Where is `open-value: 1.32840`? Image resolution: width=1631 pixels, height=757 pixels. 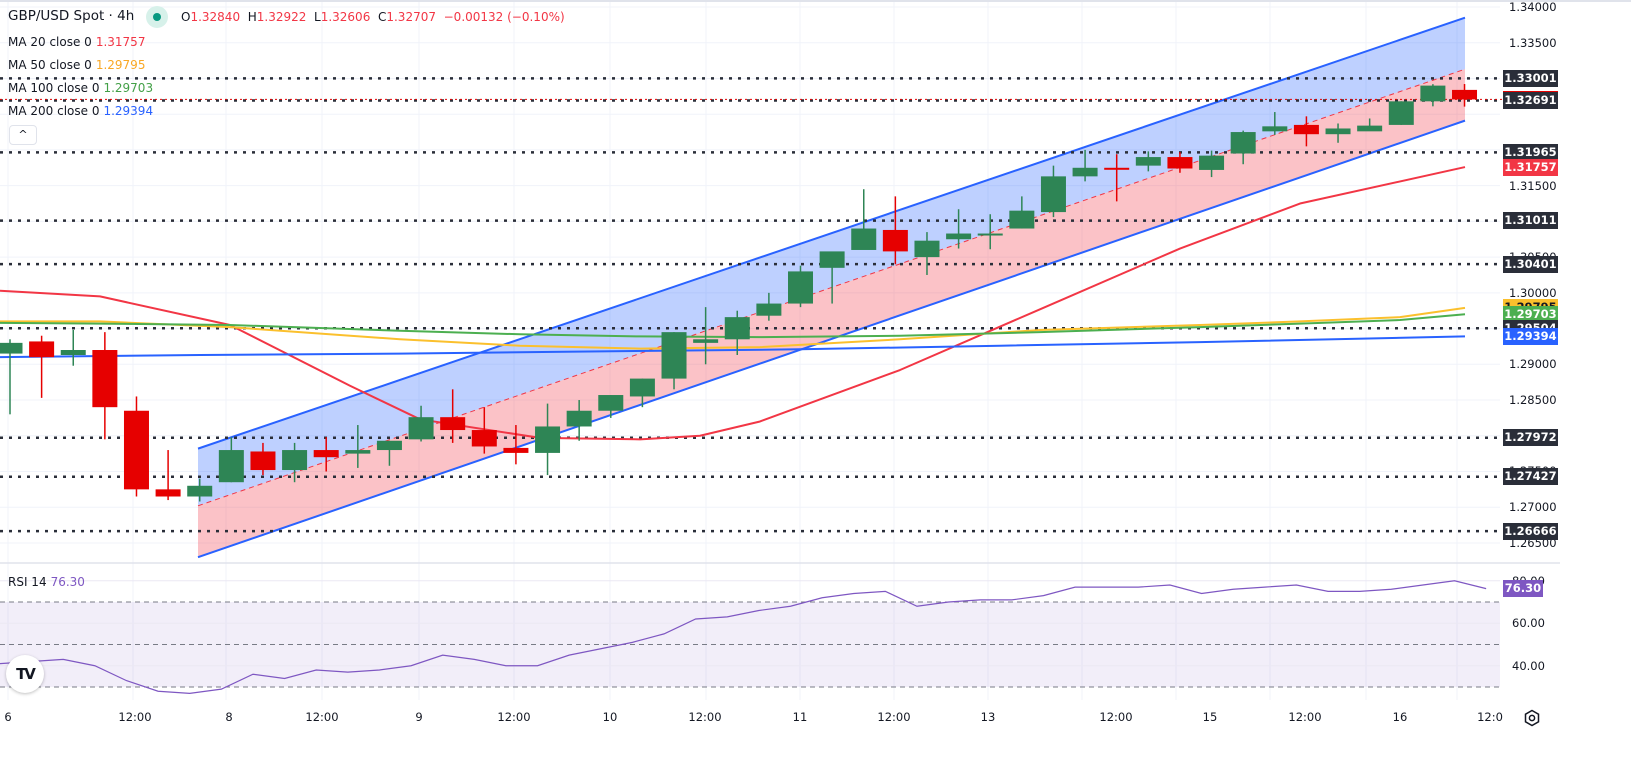 open-value: 1.32840 is located at coordinates (215, 17).